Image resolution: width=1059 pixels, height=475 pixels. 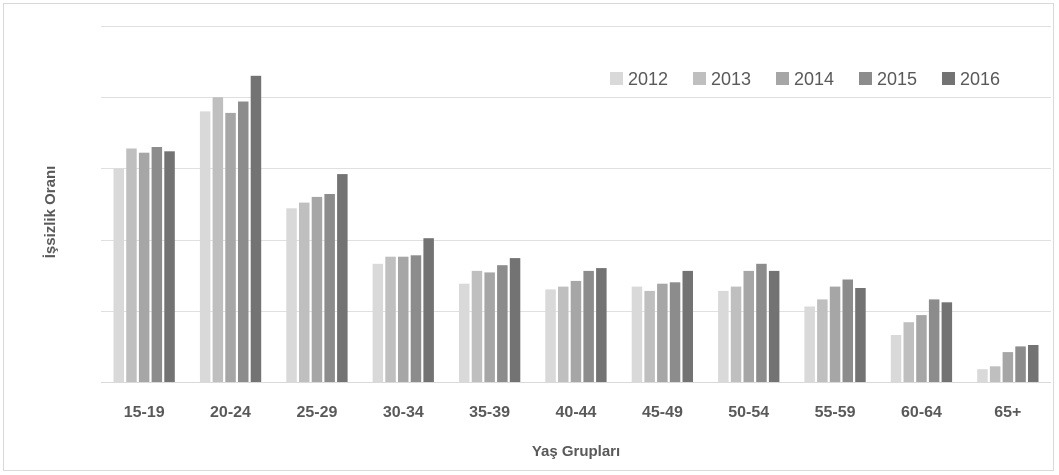 I want to click on legend-label-2012: 2012, so click(x=648, y=79).